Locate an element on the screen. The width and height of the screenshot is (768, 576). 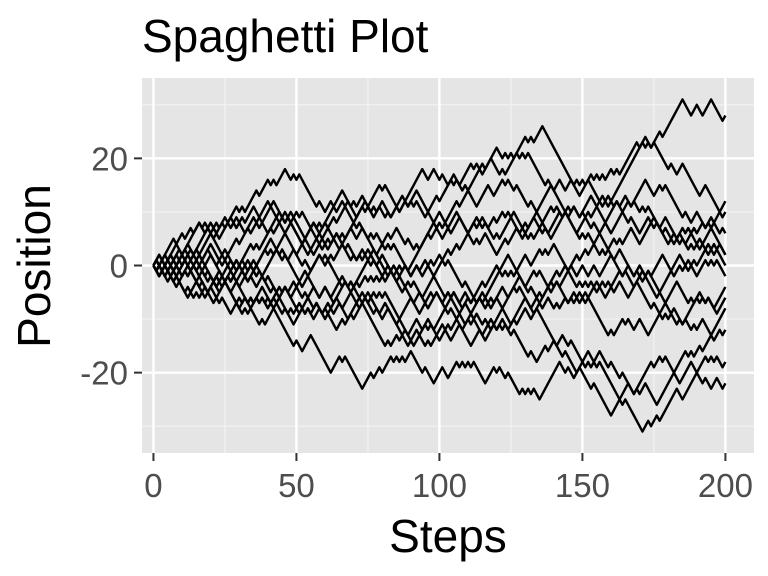
x-tick-label: 0 is located at coordinates (153, 485).